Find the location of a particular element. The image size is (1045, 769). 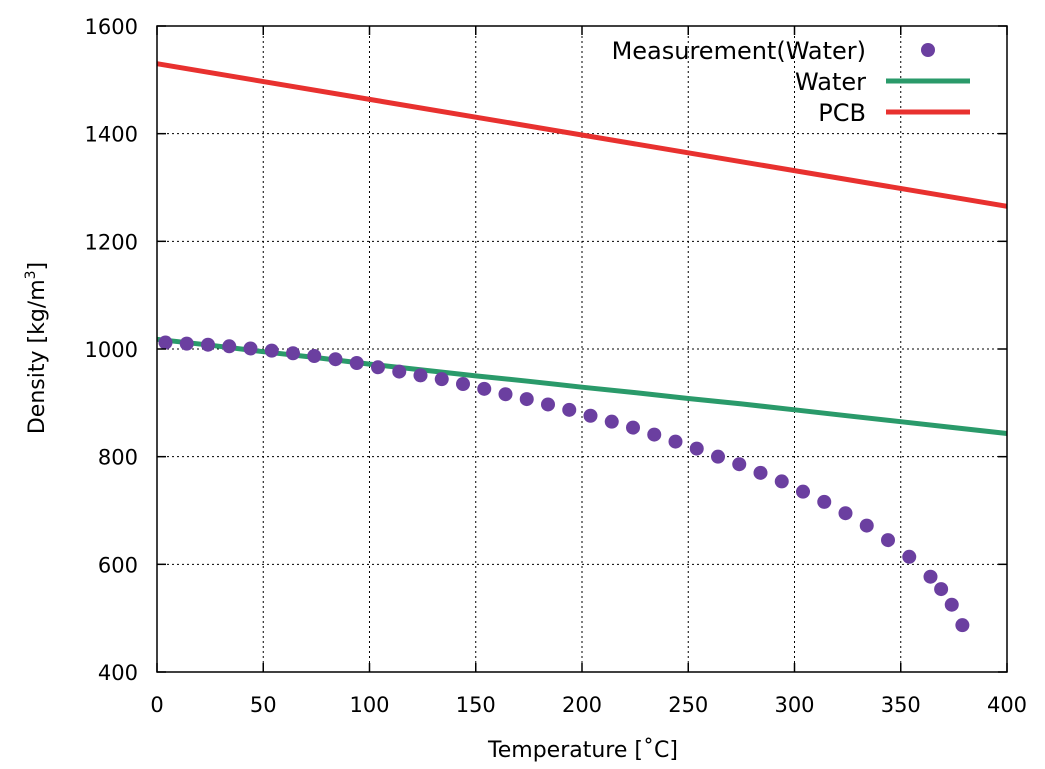

x-tick-label: 200 is located at coordinates (582, 705).